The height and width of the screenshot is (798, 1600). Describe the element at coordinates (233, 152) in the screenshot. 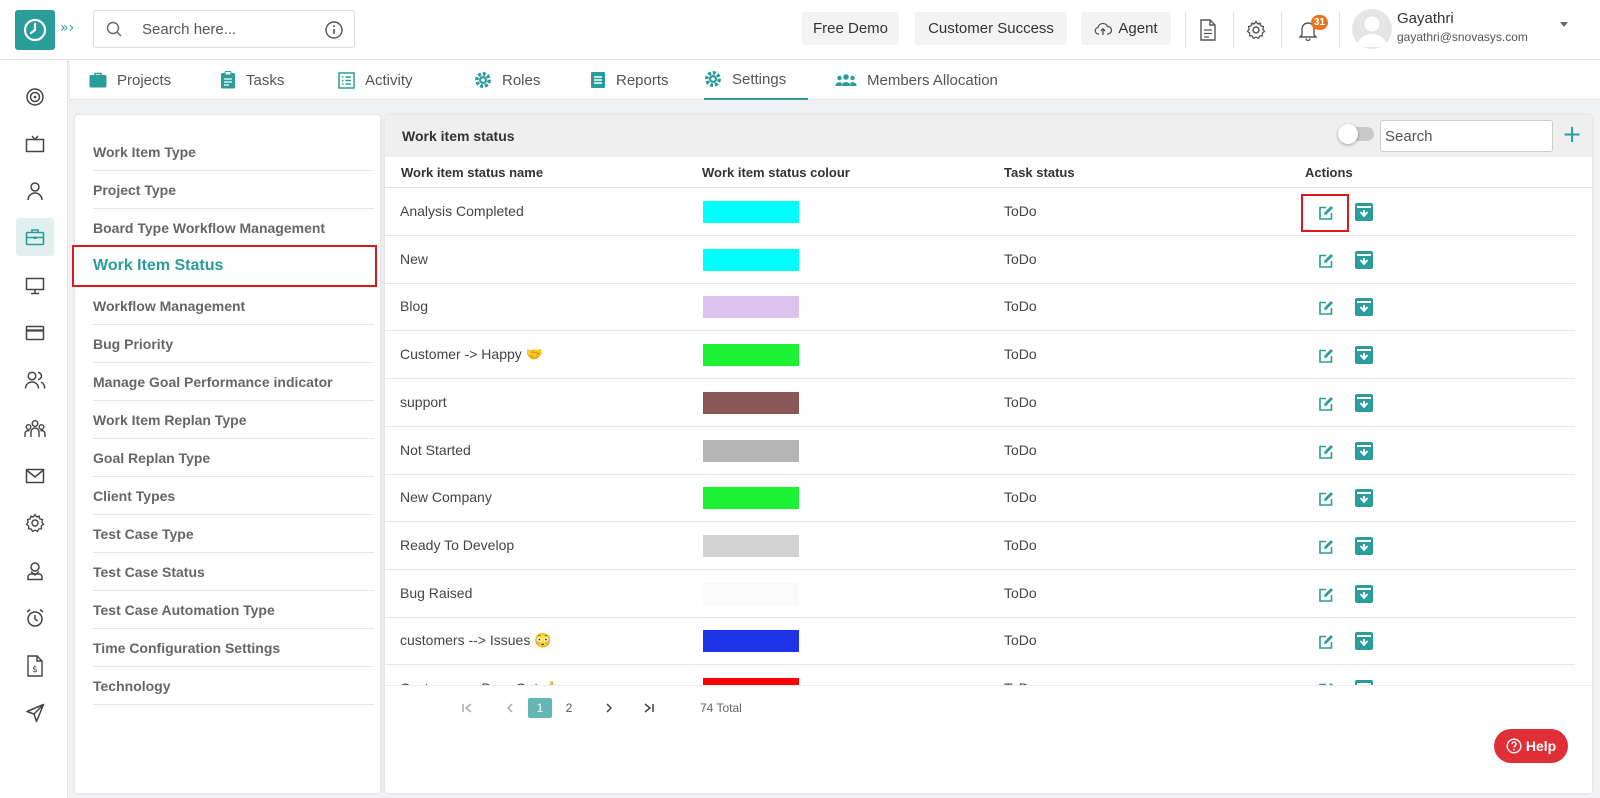

I see `settings-menu-item: Work Item Type` at that location.